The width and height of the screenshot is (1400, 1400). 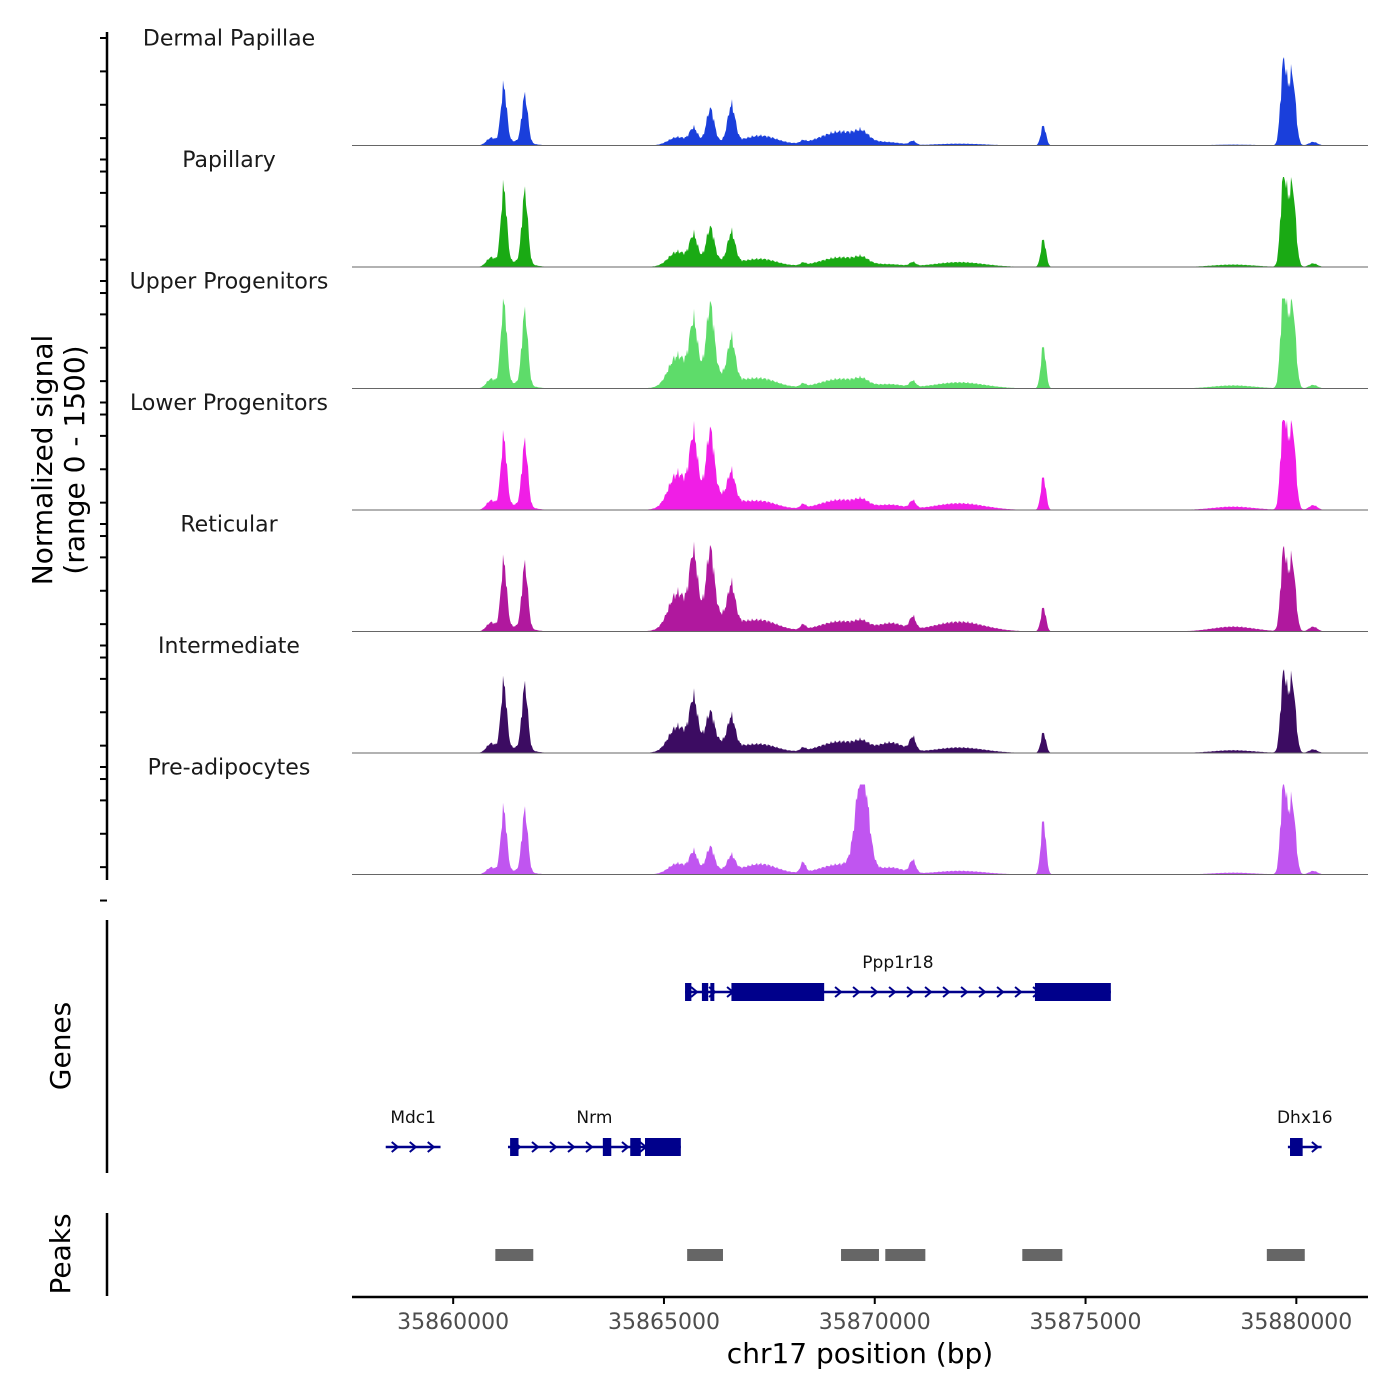 I want to click on y-axis-title-line1: Normalized signal, so click(x=42, y=460).